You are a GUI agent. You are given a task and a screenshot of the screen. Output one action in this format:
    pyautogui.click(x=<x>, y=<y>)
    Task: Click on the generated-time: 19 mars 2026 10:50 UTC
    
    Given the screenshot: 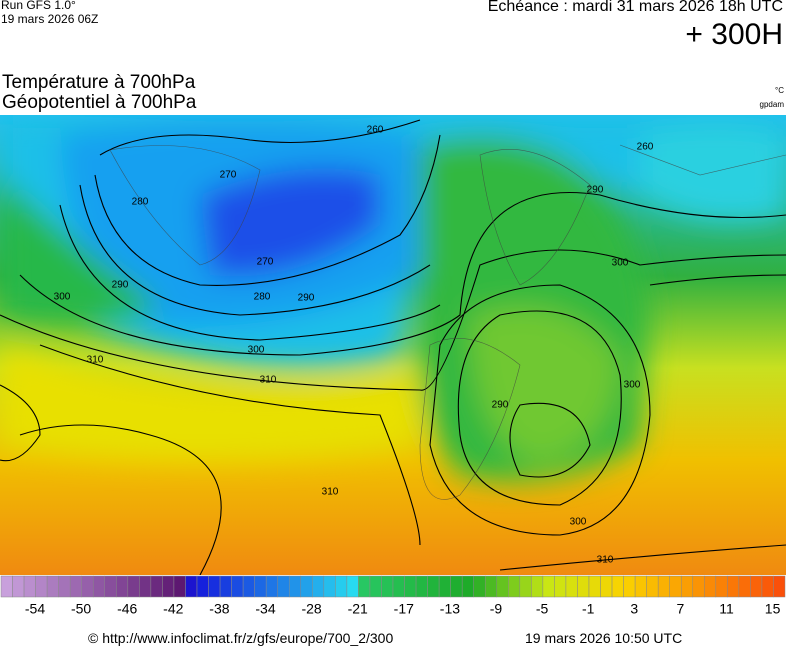 What is the action you would take?
    pyautogui.click(x=604, y=638)
    